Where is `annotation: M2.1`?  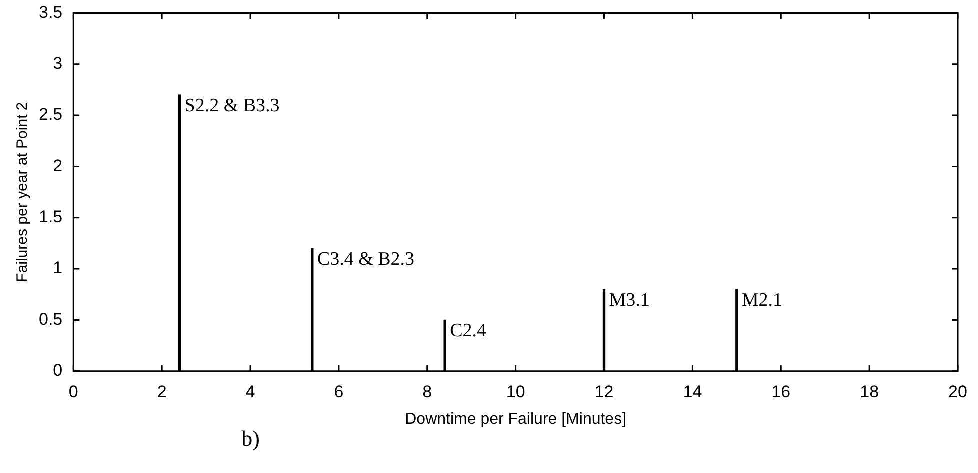 annotation: M2.1 is located at coordinates (762, 301).